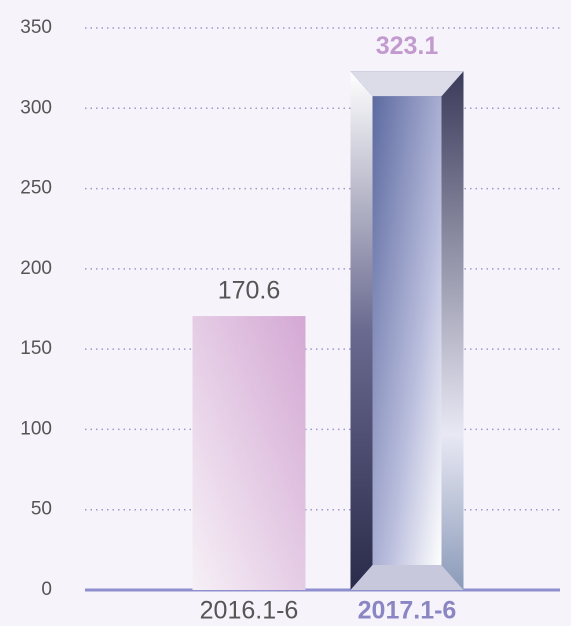 This screenshot has width=571, height=626. Describe the element at coordinates (249, 453) in the screenshot. I see `bar` at that location.